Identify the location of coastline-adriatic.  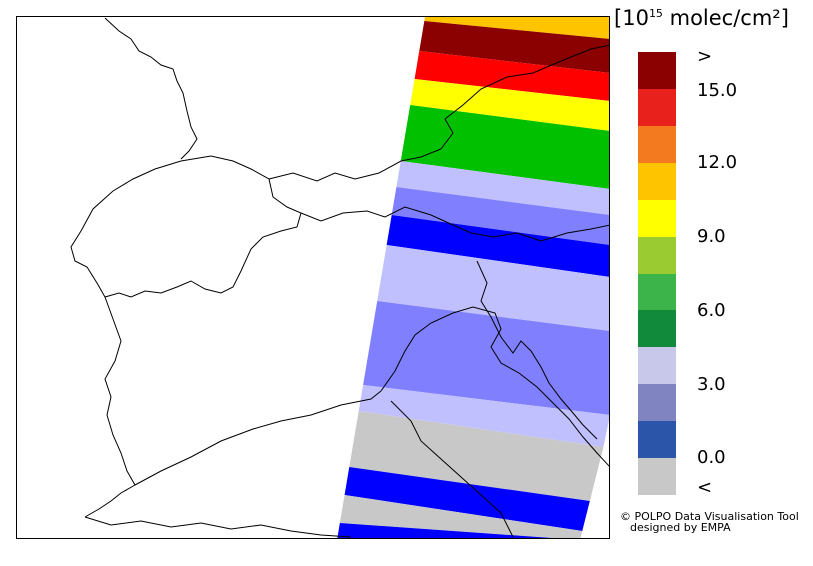
(494, 386).